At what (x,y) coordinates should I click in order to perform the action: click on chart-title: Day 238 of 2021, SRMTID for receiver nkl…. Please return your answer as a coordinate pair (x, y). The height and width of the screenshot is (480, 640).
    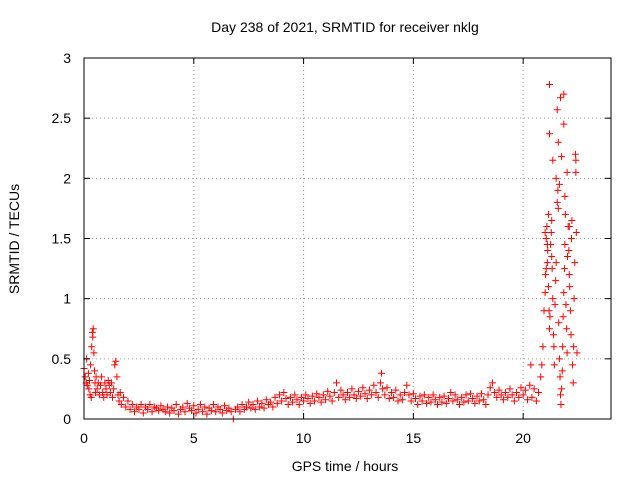
    Looking at the image, I should click on (345, 27).